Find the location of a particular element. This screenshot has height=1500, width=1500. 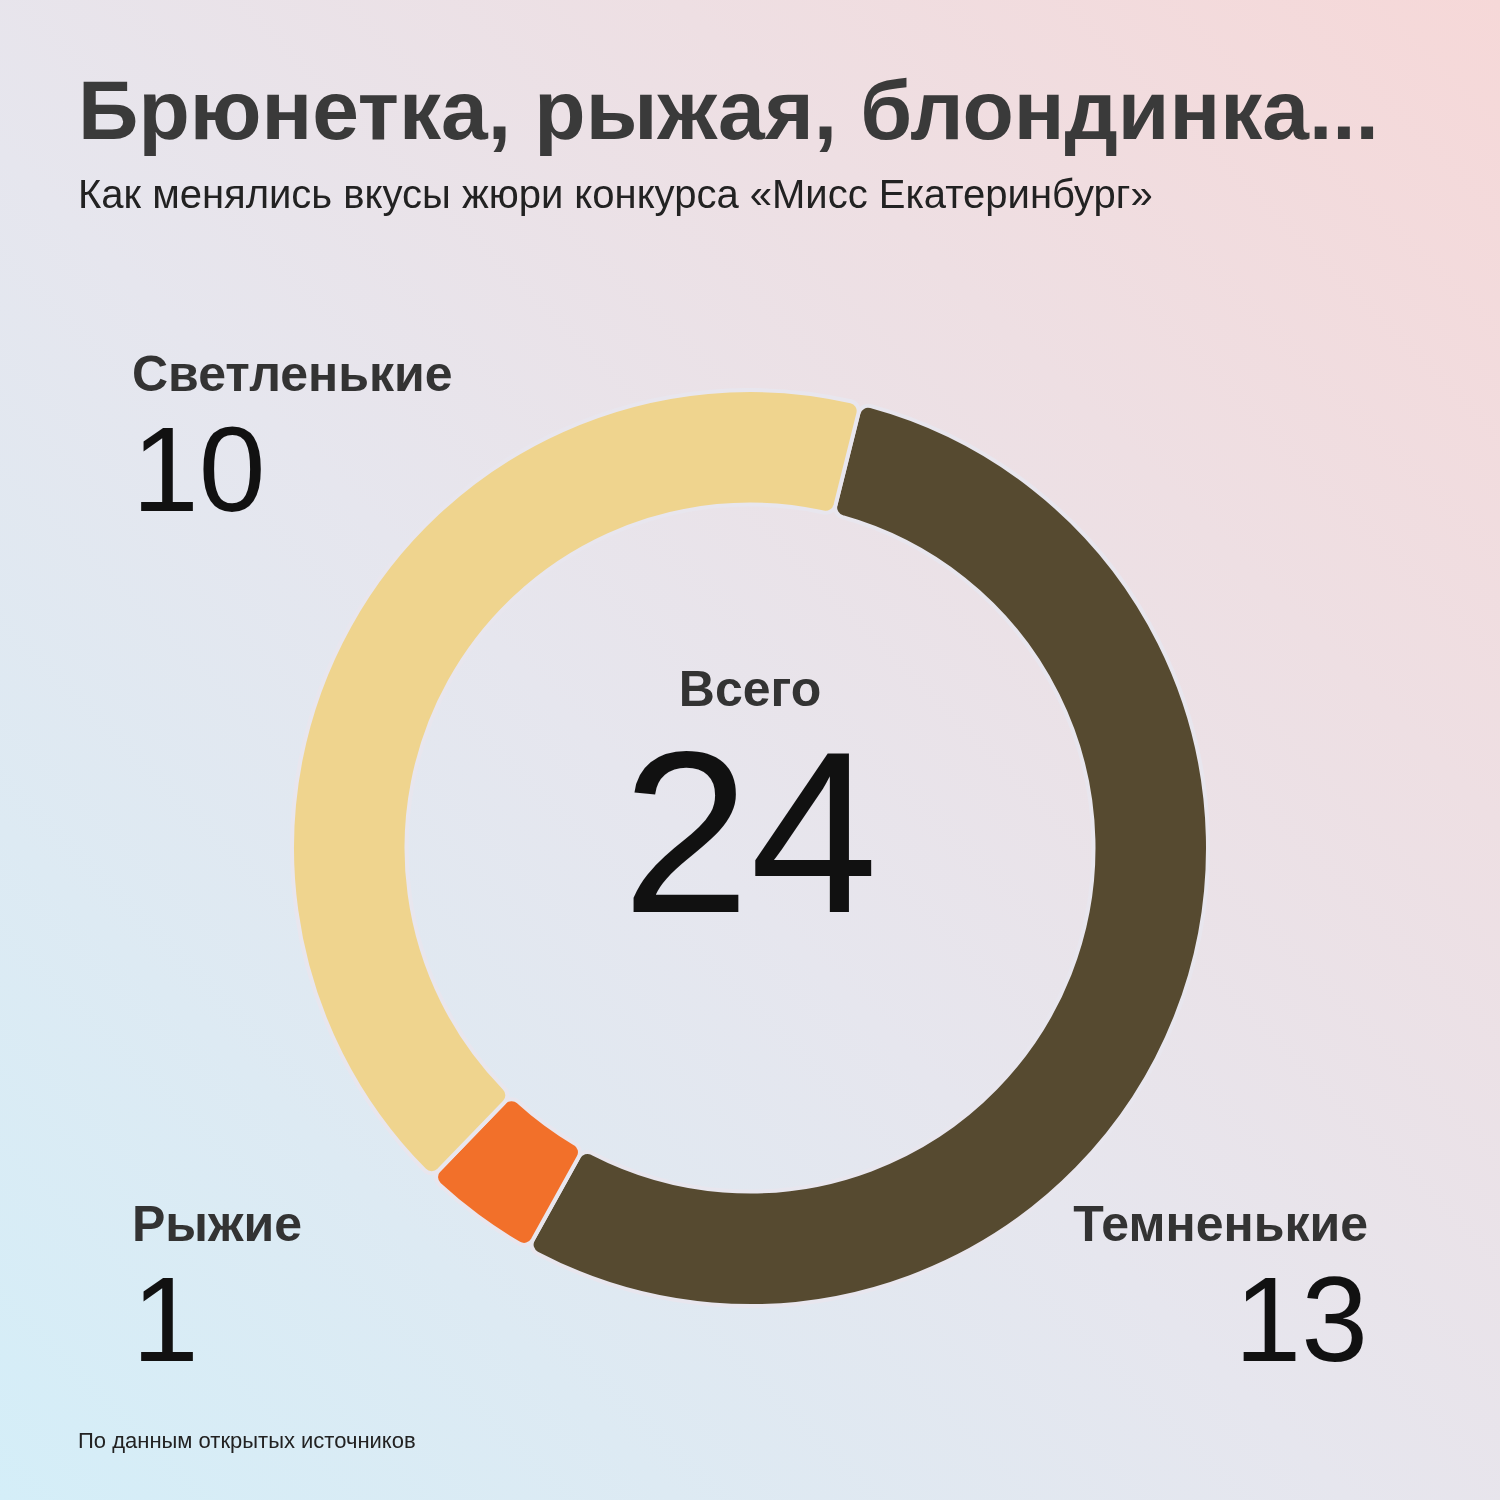

slice-label: Темненькие is located at coordinates (1220, 1224).